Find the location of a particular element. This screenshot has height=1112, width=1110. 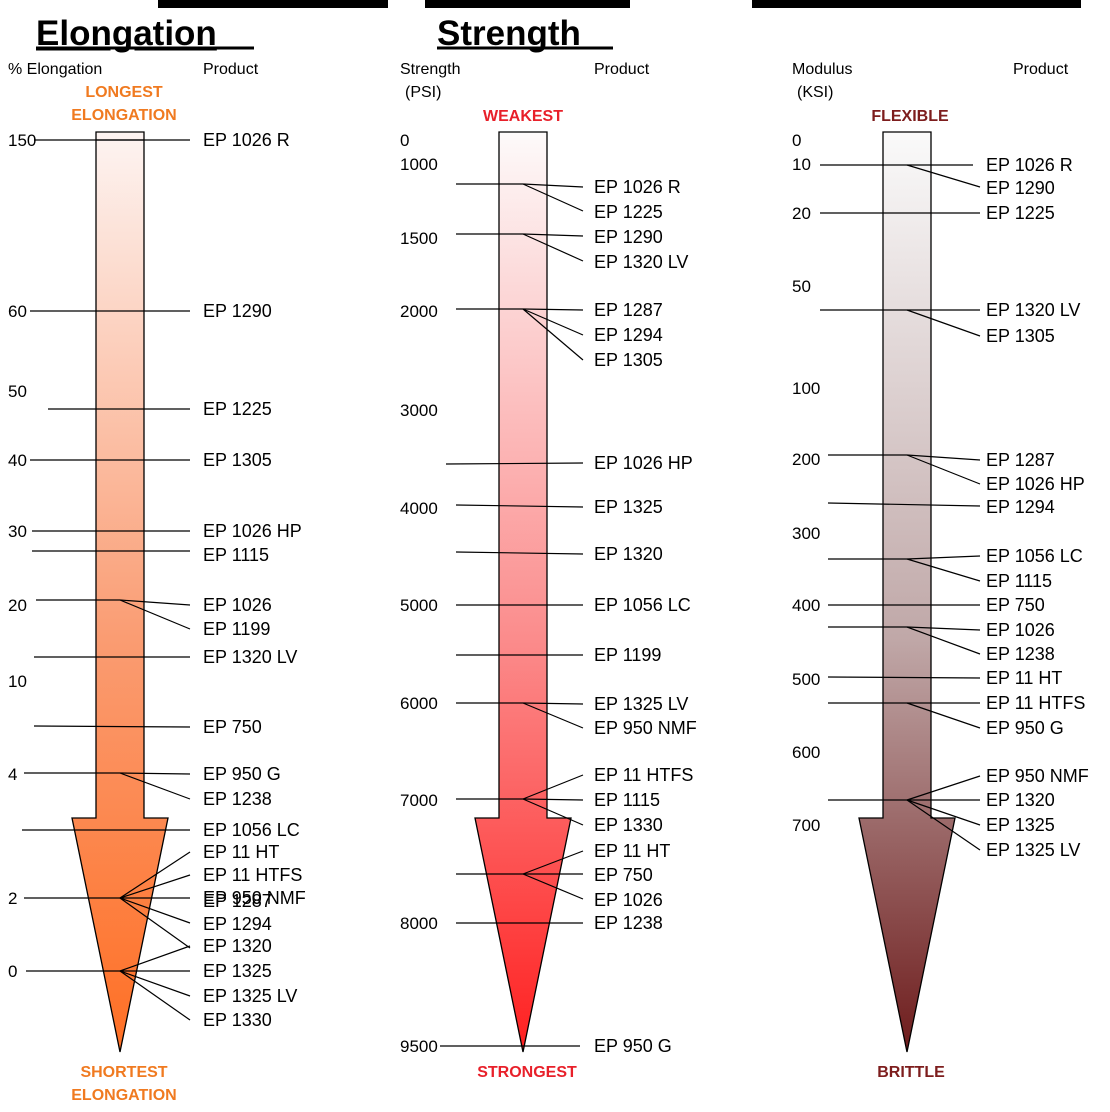

bottom-label: BRITTLE is located at coordinates (911, 1072).